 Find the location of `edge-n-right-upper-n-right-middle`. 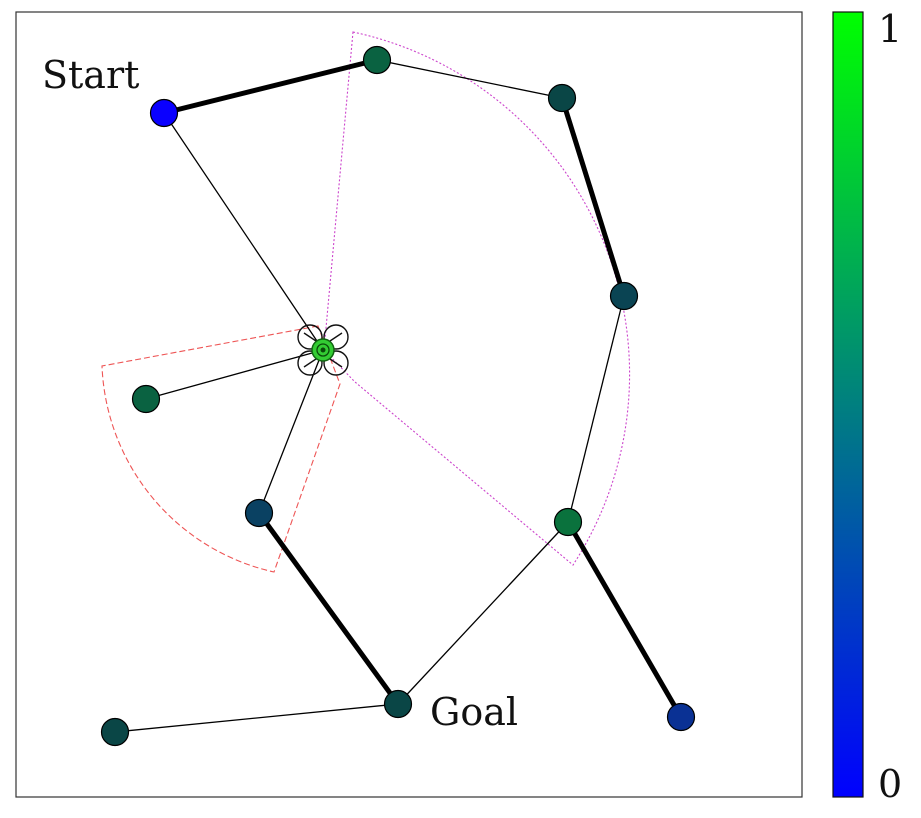

edge-n-right-upper-n-right-middle is located at coordinates (593, 197).